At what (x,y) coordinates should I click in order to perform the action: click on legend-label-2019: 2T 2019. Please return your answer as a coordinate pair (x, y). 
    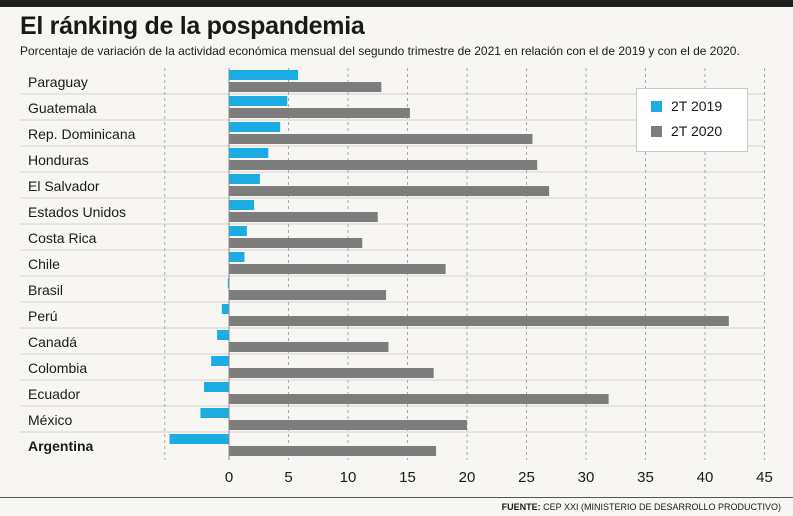
    Looking at the image, I should click on (697, 106).